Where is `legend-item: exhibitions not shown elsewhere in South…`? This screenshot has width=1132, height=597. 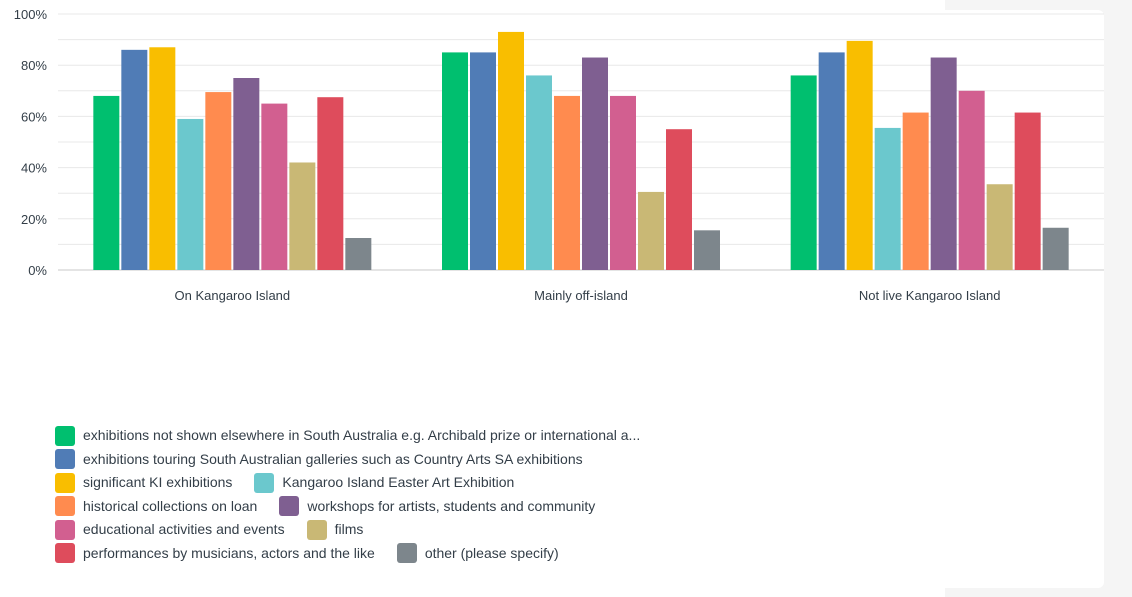
legend-item: exhibitions not shown elsewhere in South… is located at coordinates (347, 436).